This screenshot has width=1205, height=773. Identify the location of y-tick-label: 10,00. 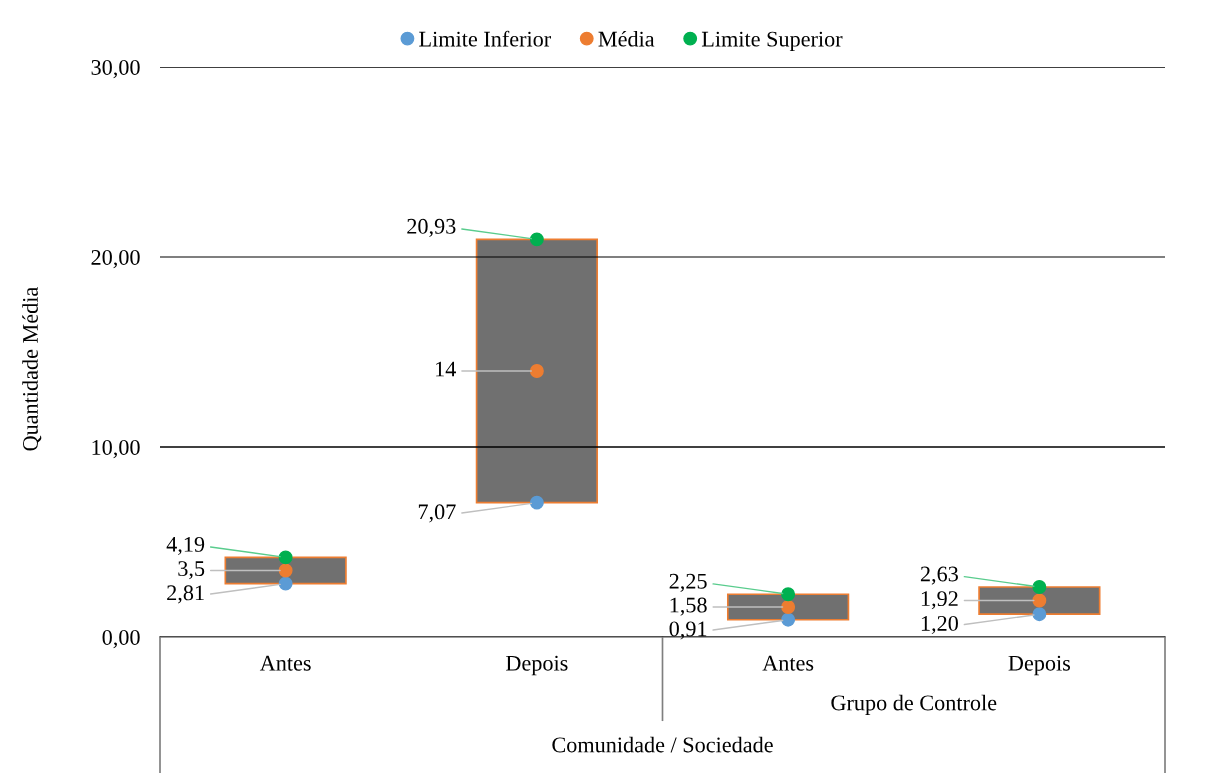
(116, 449).